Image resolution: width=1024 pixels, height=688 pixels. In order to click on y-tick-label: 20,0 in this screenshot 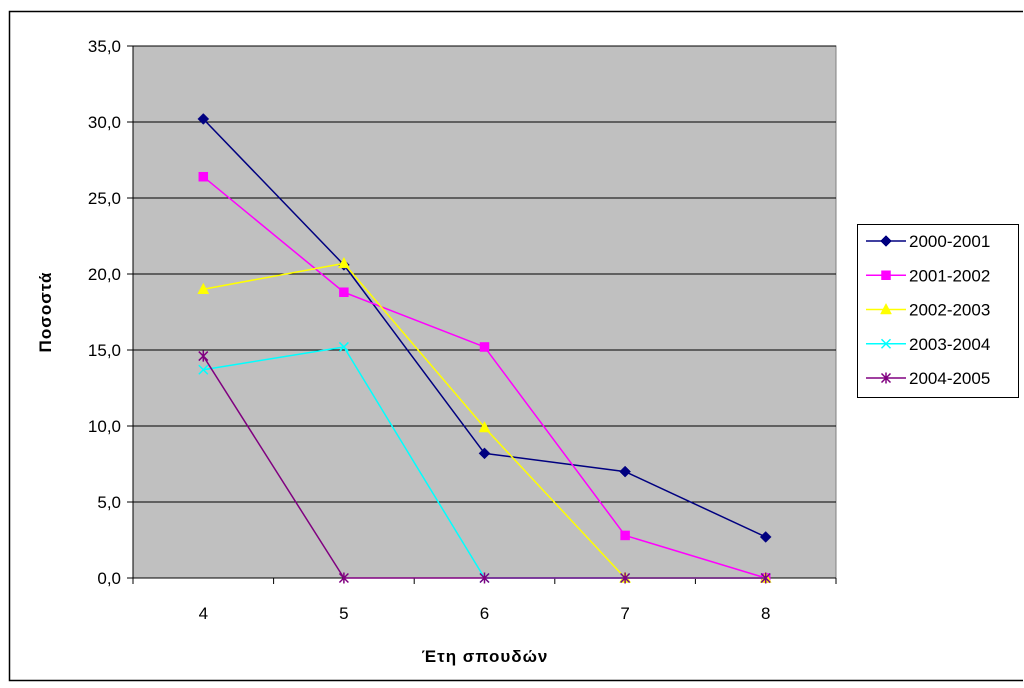, I will do `click(104, 274)`.